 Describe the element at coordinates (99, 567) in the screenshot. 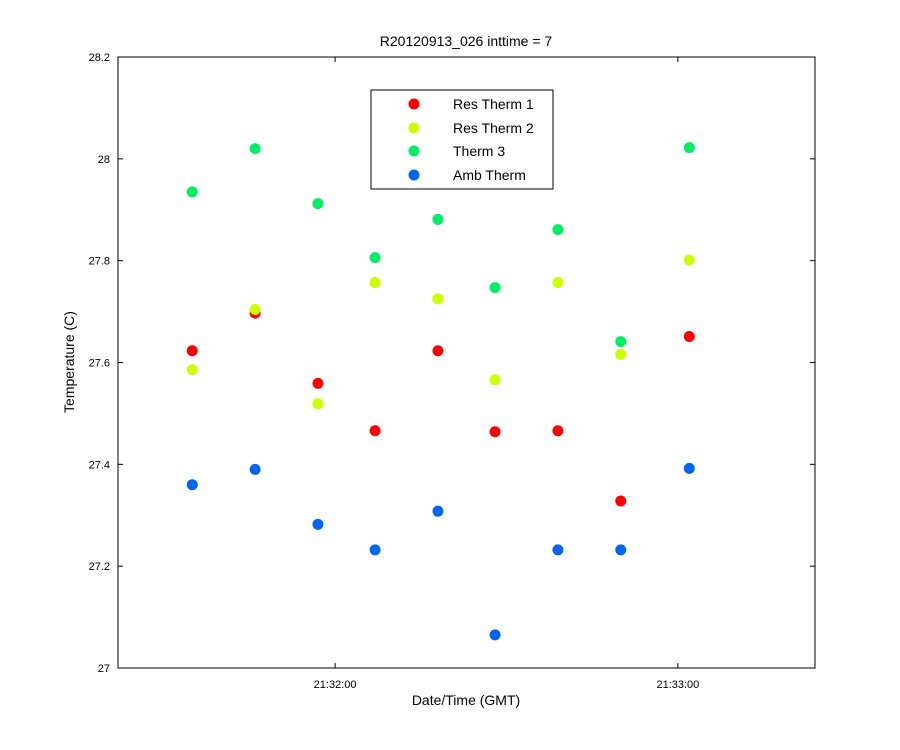

I see `y-tick-label: 27.2` at that location.